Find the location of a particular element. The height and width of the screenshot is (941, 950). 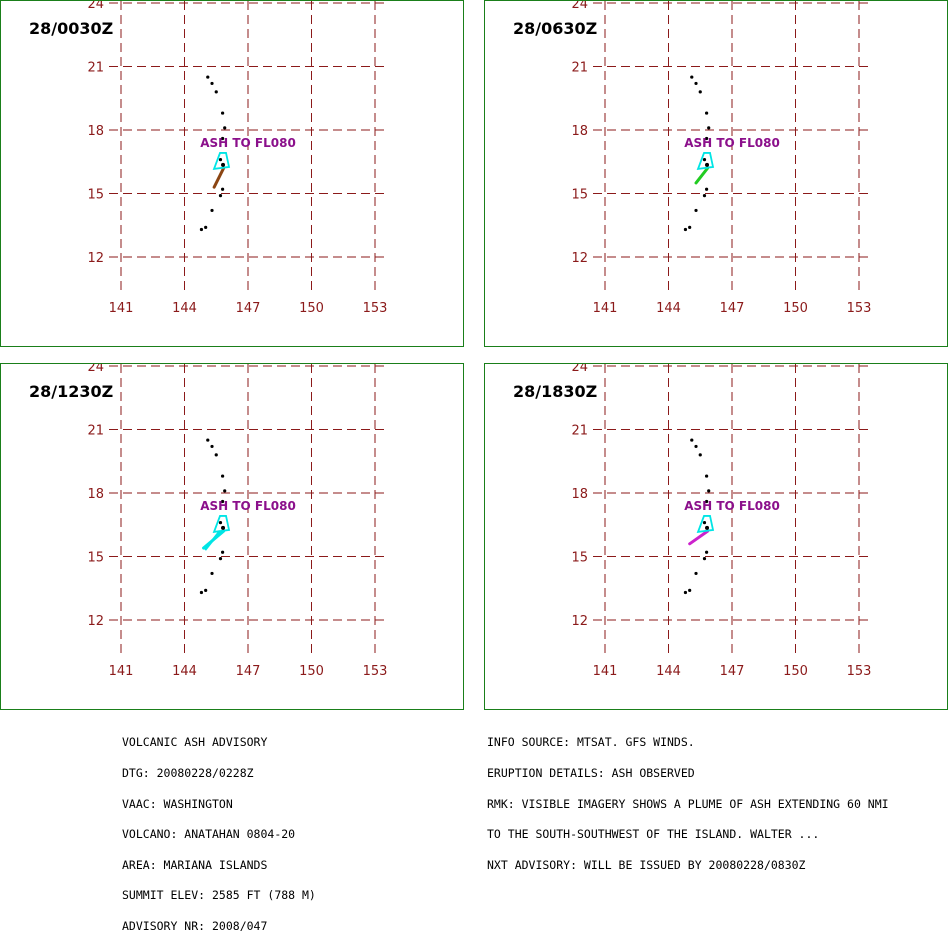

observed-ash-extension is located at coordinates (213, 540).